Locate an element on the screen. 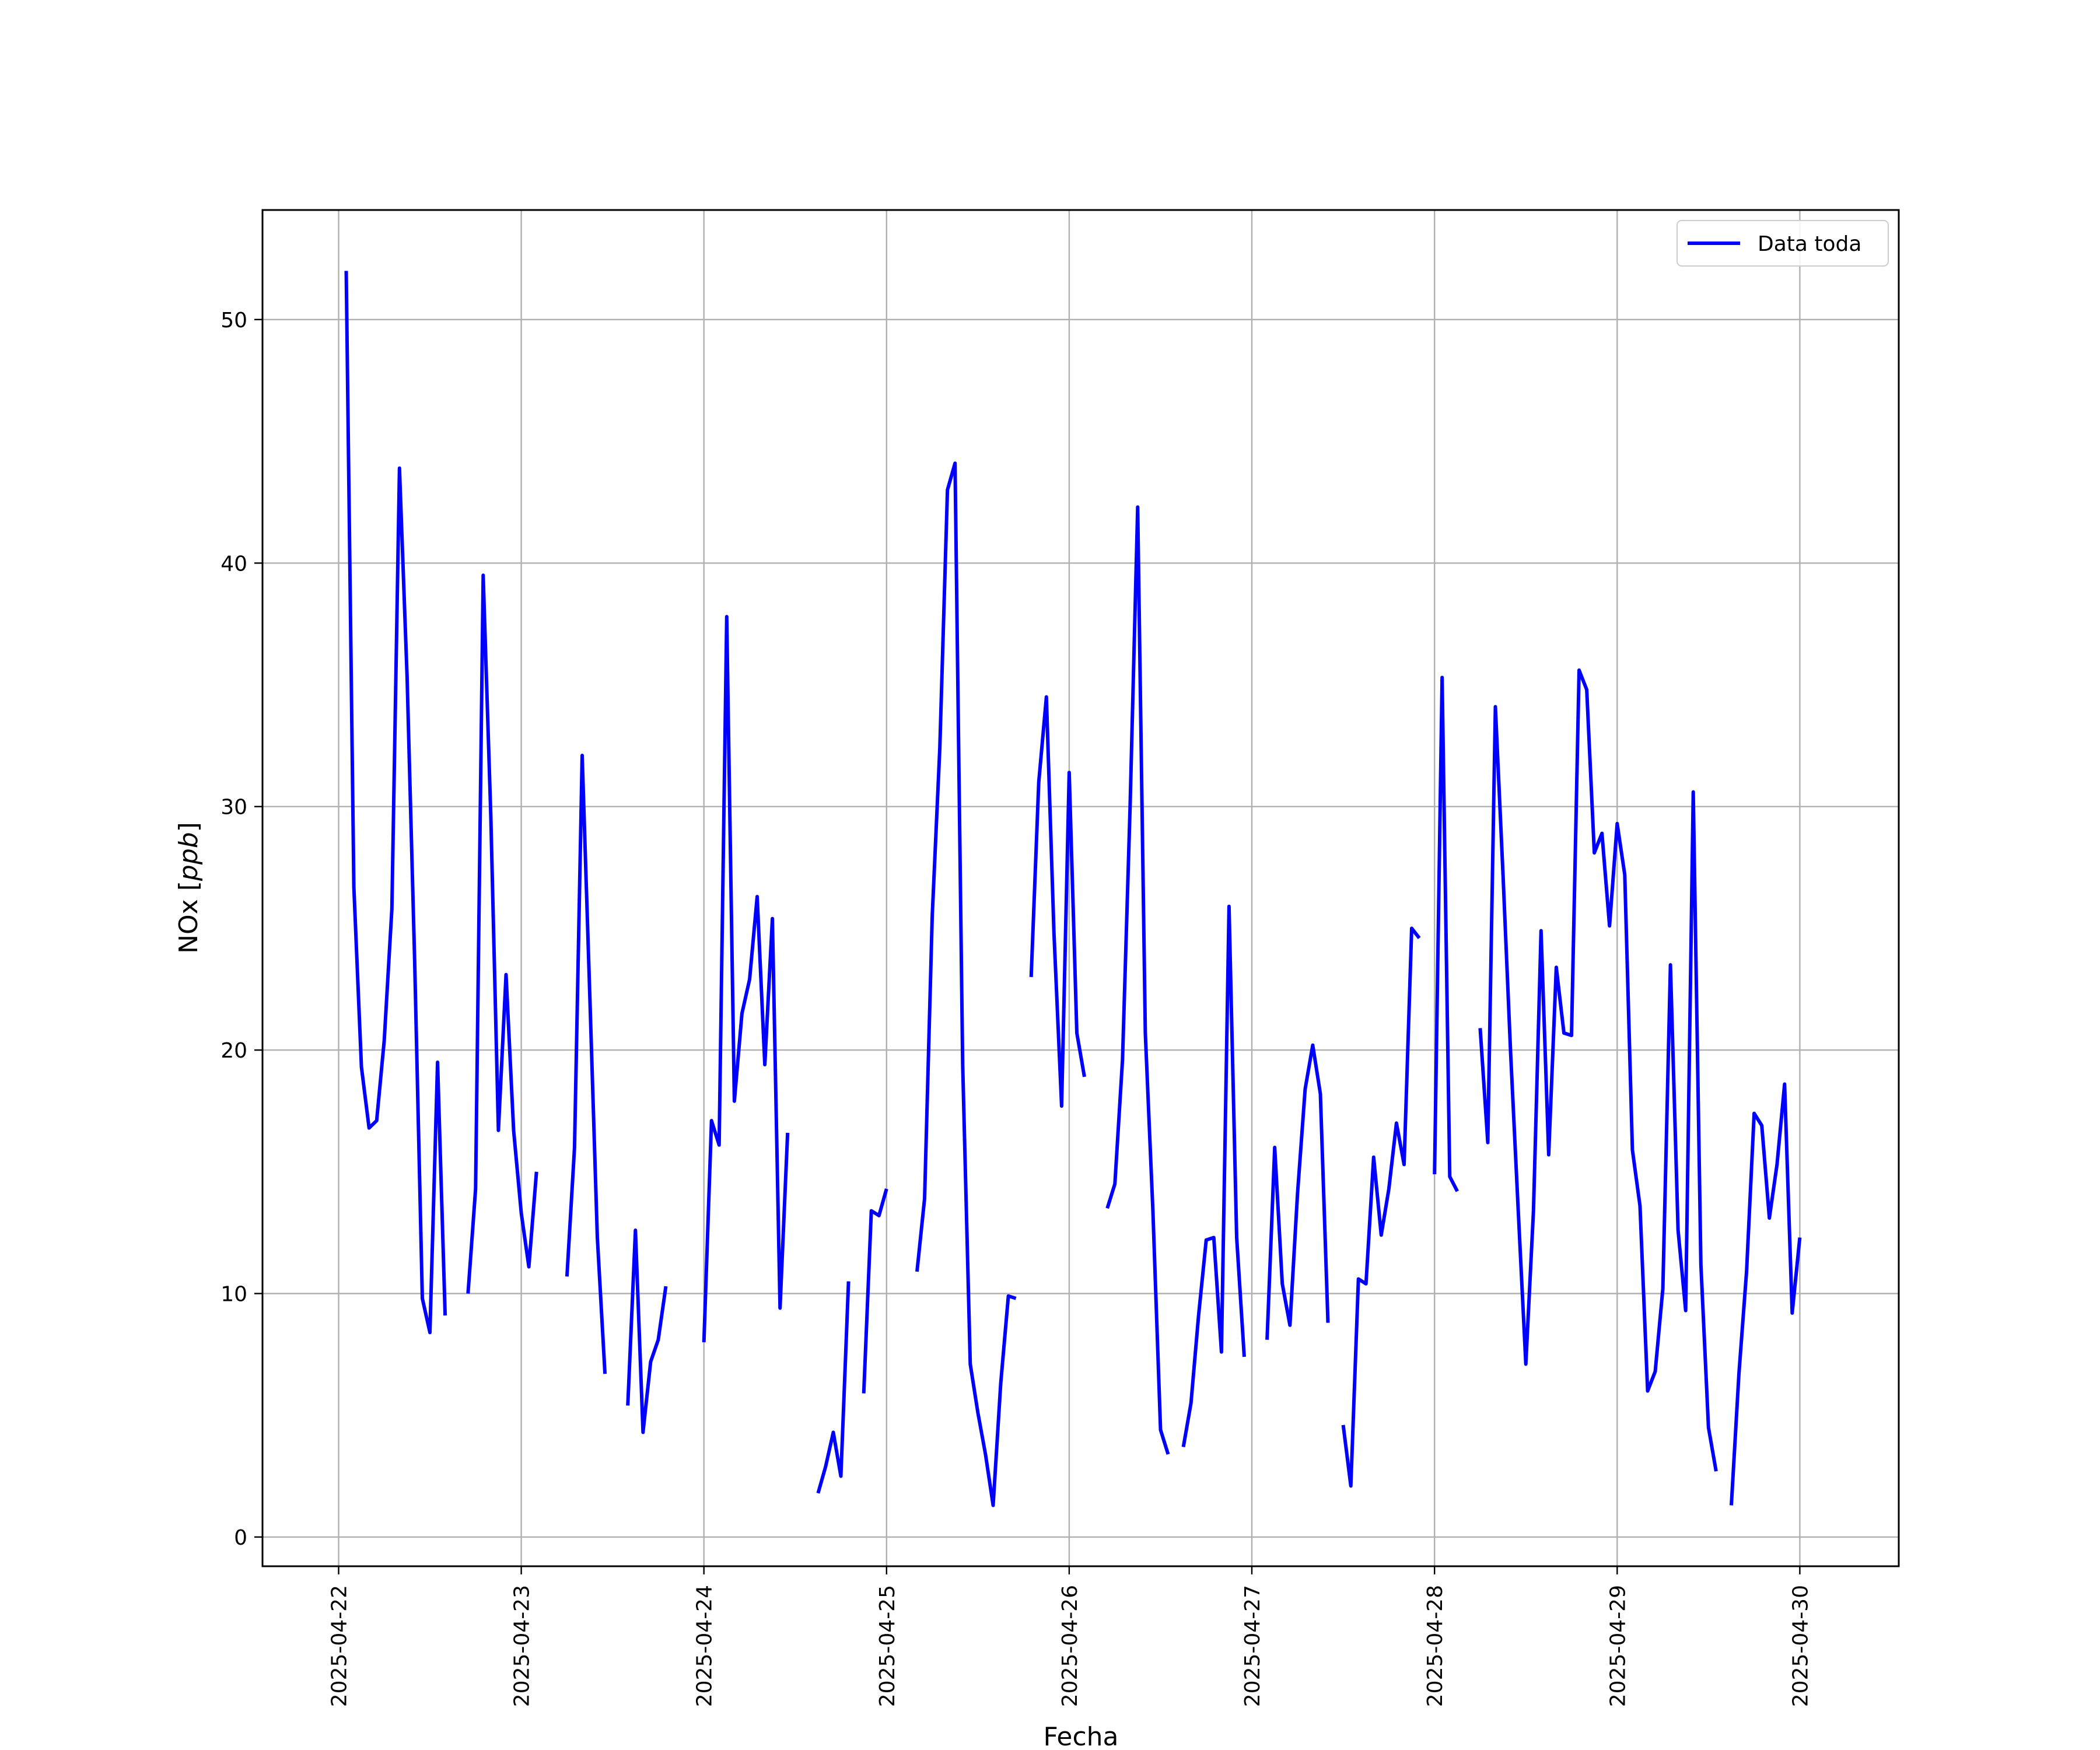  y-tick-label: 20 is located at coordinates (233, 1051).